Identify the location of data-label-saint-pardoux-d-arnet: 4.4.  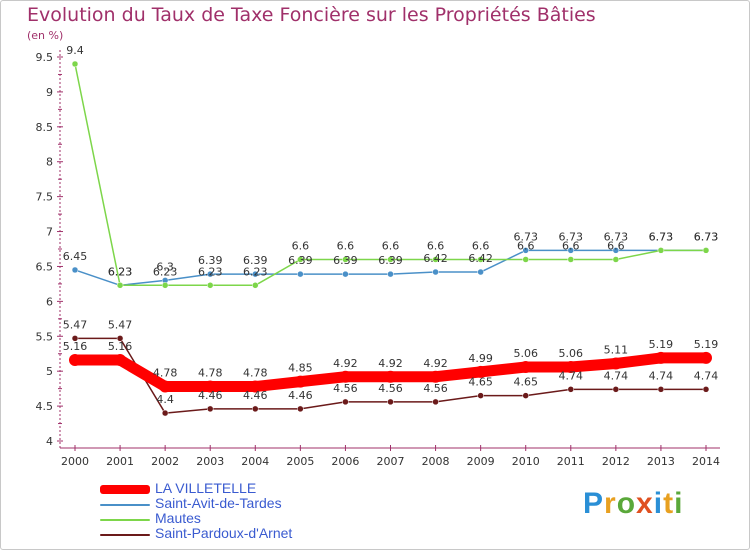
(165, 399).